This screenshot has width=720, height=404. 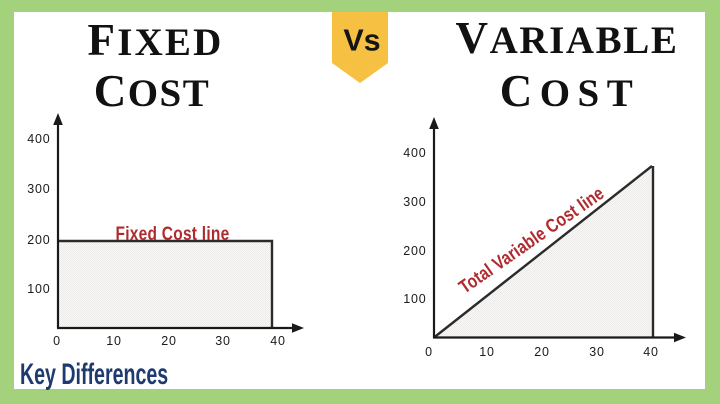 What do you see at coordinates (173, 233) in the screenshot?
I see `svg-text: Fixed Cost line` at bounding box center [173, 233].